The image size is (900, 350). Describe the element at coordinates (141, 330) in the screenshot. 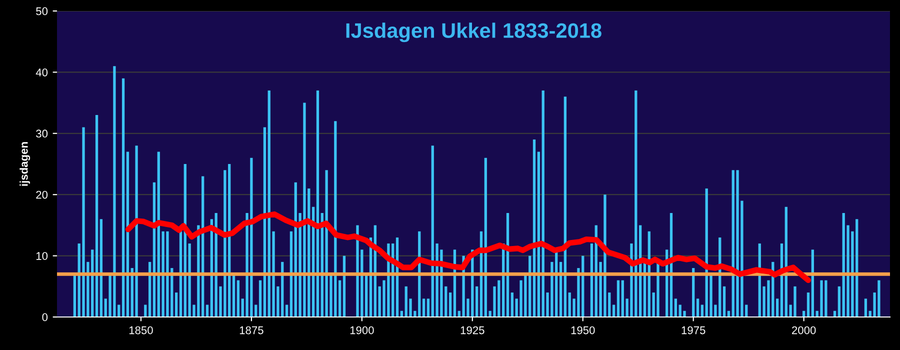

I see `x-tick-label: 1850` at that location.